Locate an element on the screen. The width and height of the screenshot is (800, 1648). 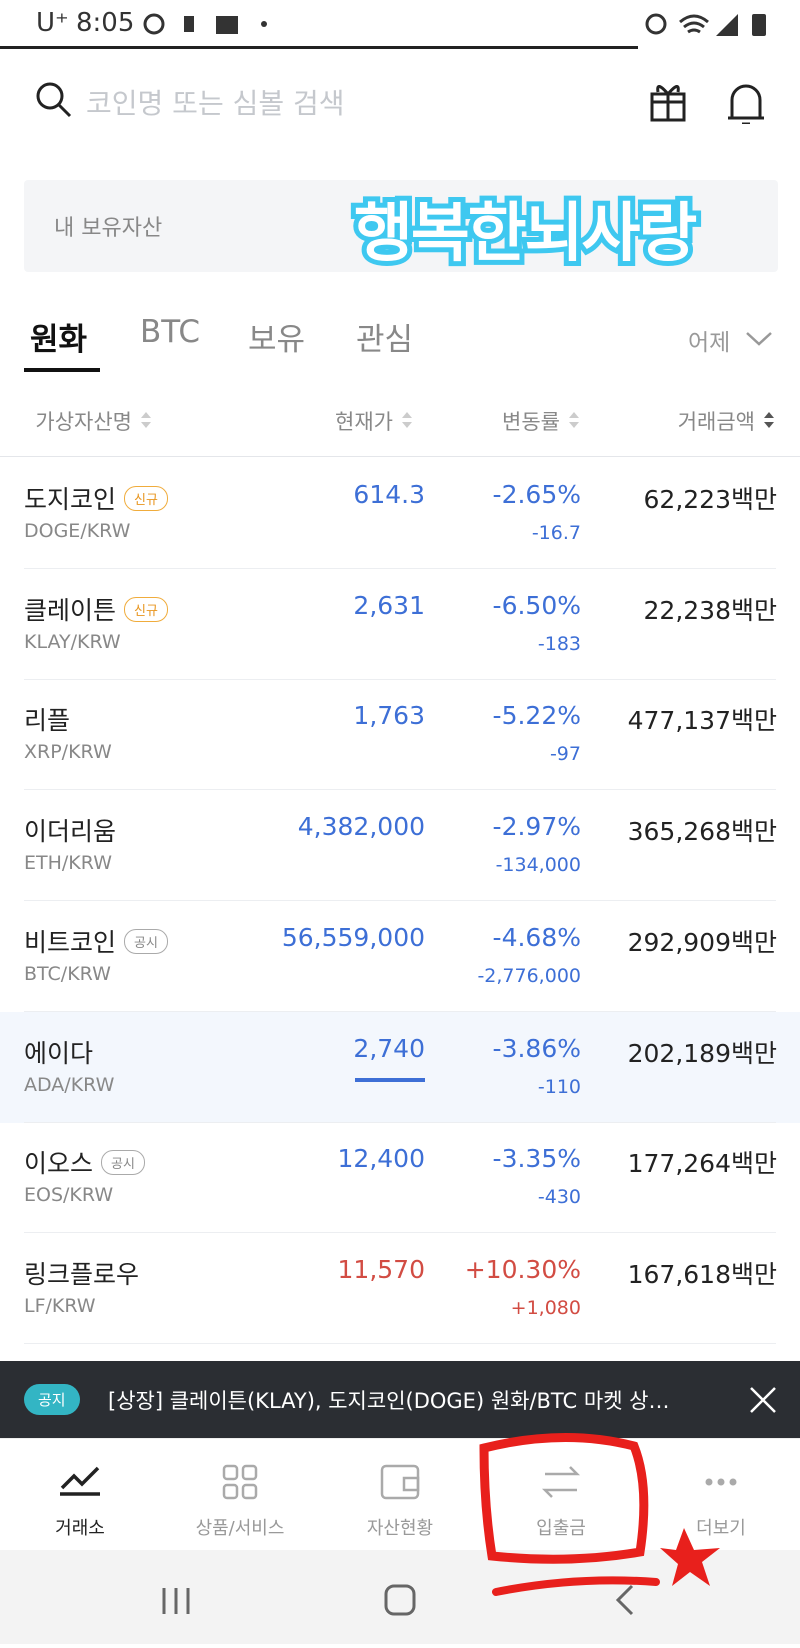
my-assets-label: 내 보유자산 is located at coordinates (108, 228).